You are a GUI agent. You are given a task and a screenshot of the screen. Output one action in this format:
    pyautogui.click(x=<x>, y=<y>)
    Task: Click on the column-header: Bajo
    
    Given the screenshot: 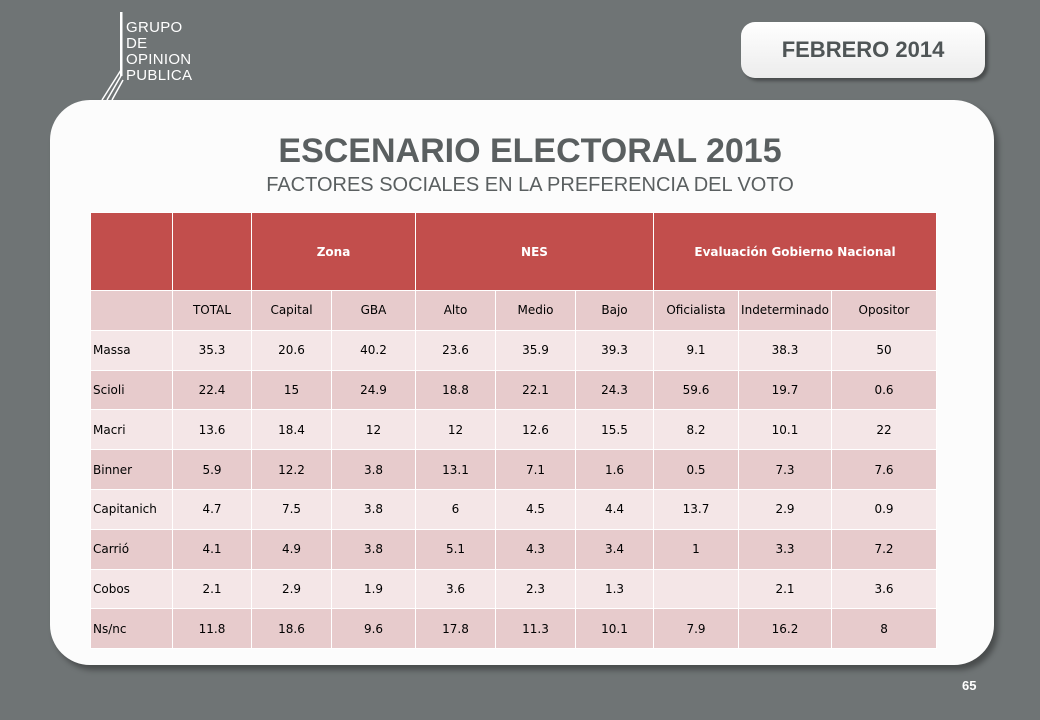 What is the action you would take?
    pyautogui.click(x=614, y=310)
    